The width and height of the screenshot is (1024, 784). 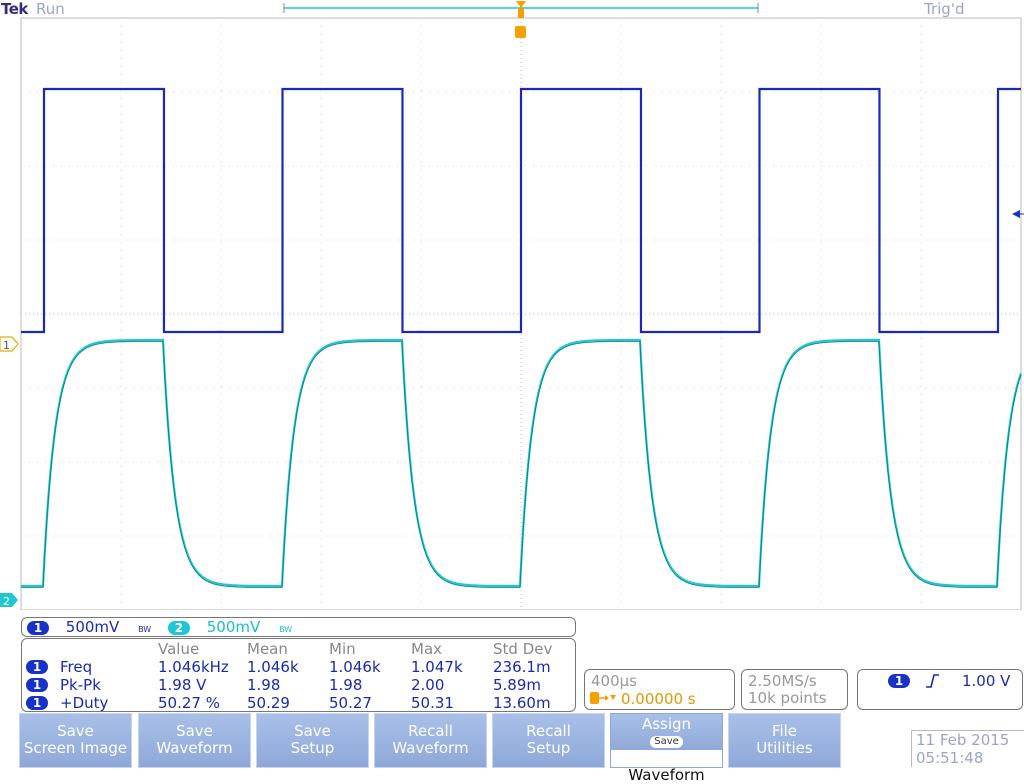 What do you see at coordinates (92, 627) in the screenshot?
I see `channel-1-scale: 500mV` at bounding box center [92, 627].